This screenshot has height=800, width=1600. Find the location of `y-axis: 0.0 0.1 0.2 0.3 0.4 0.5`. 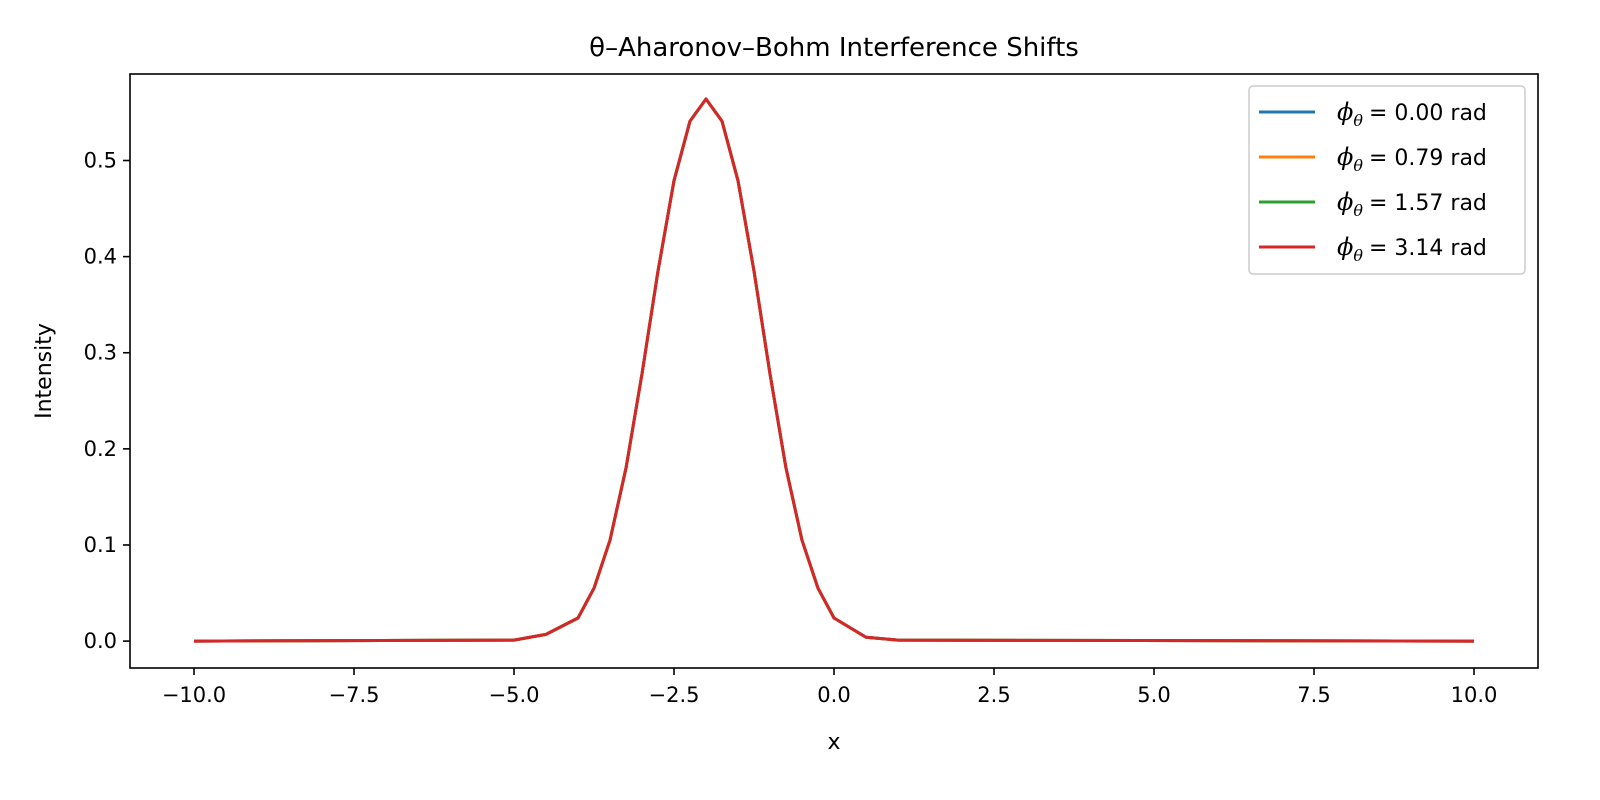

y-axis: 0.0 0.1 0.2 0.3 0.4 0.5 is located at coordinates (107, 401).